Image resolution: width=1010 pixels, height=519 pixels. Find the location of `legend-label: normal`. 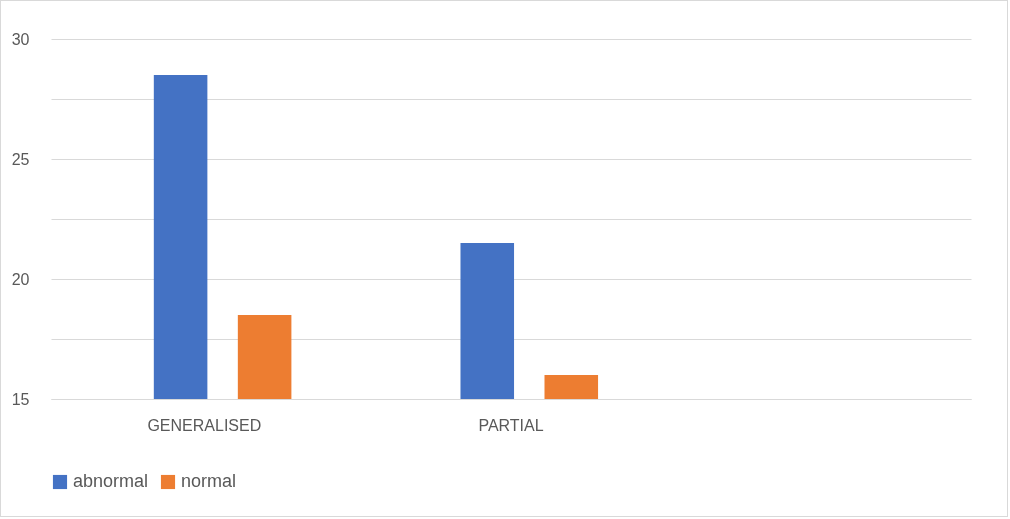

legend-label: normal is located at coordinates (209, 481).